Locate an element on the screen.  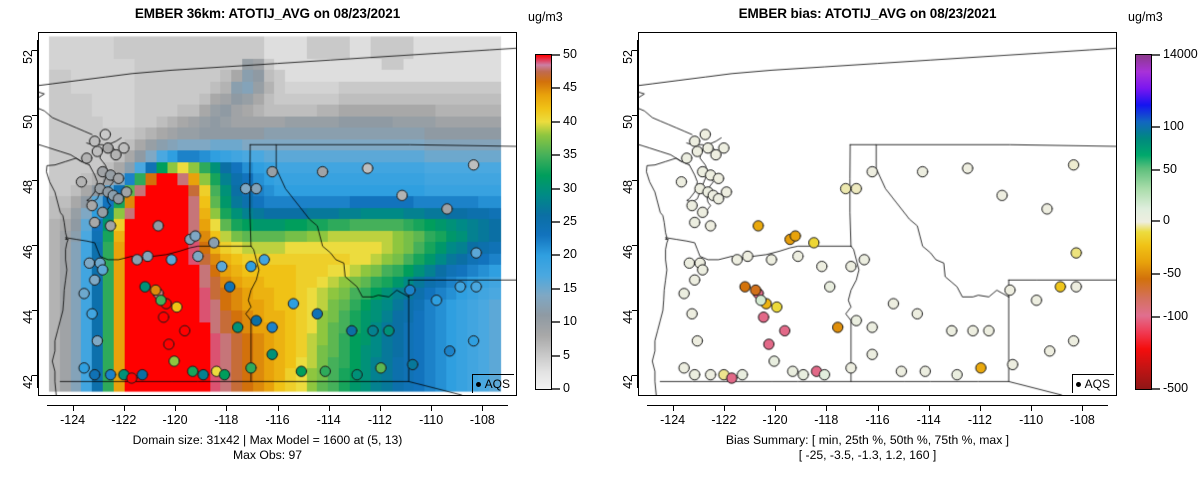
colorbar-gradient-left is located at coordinates (543, 222).